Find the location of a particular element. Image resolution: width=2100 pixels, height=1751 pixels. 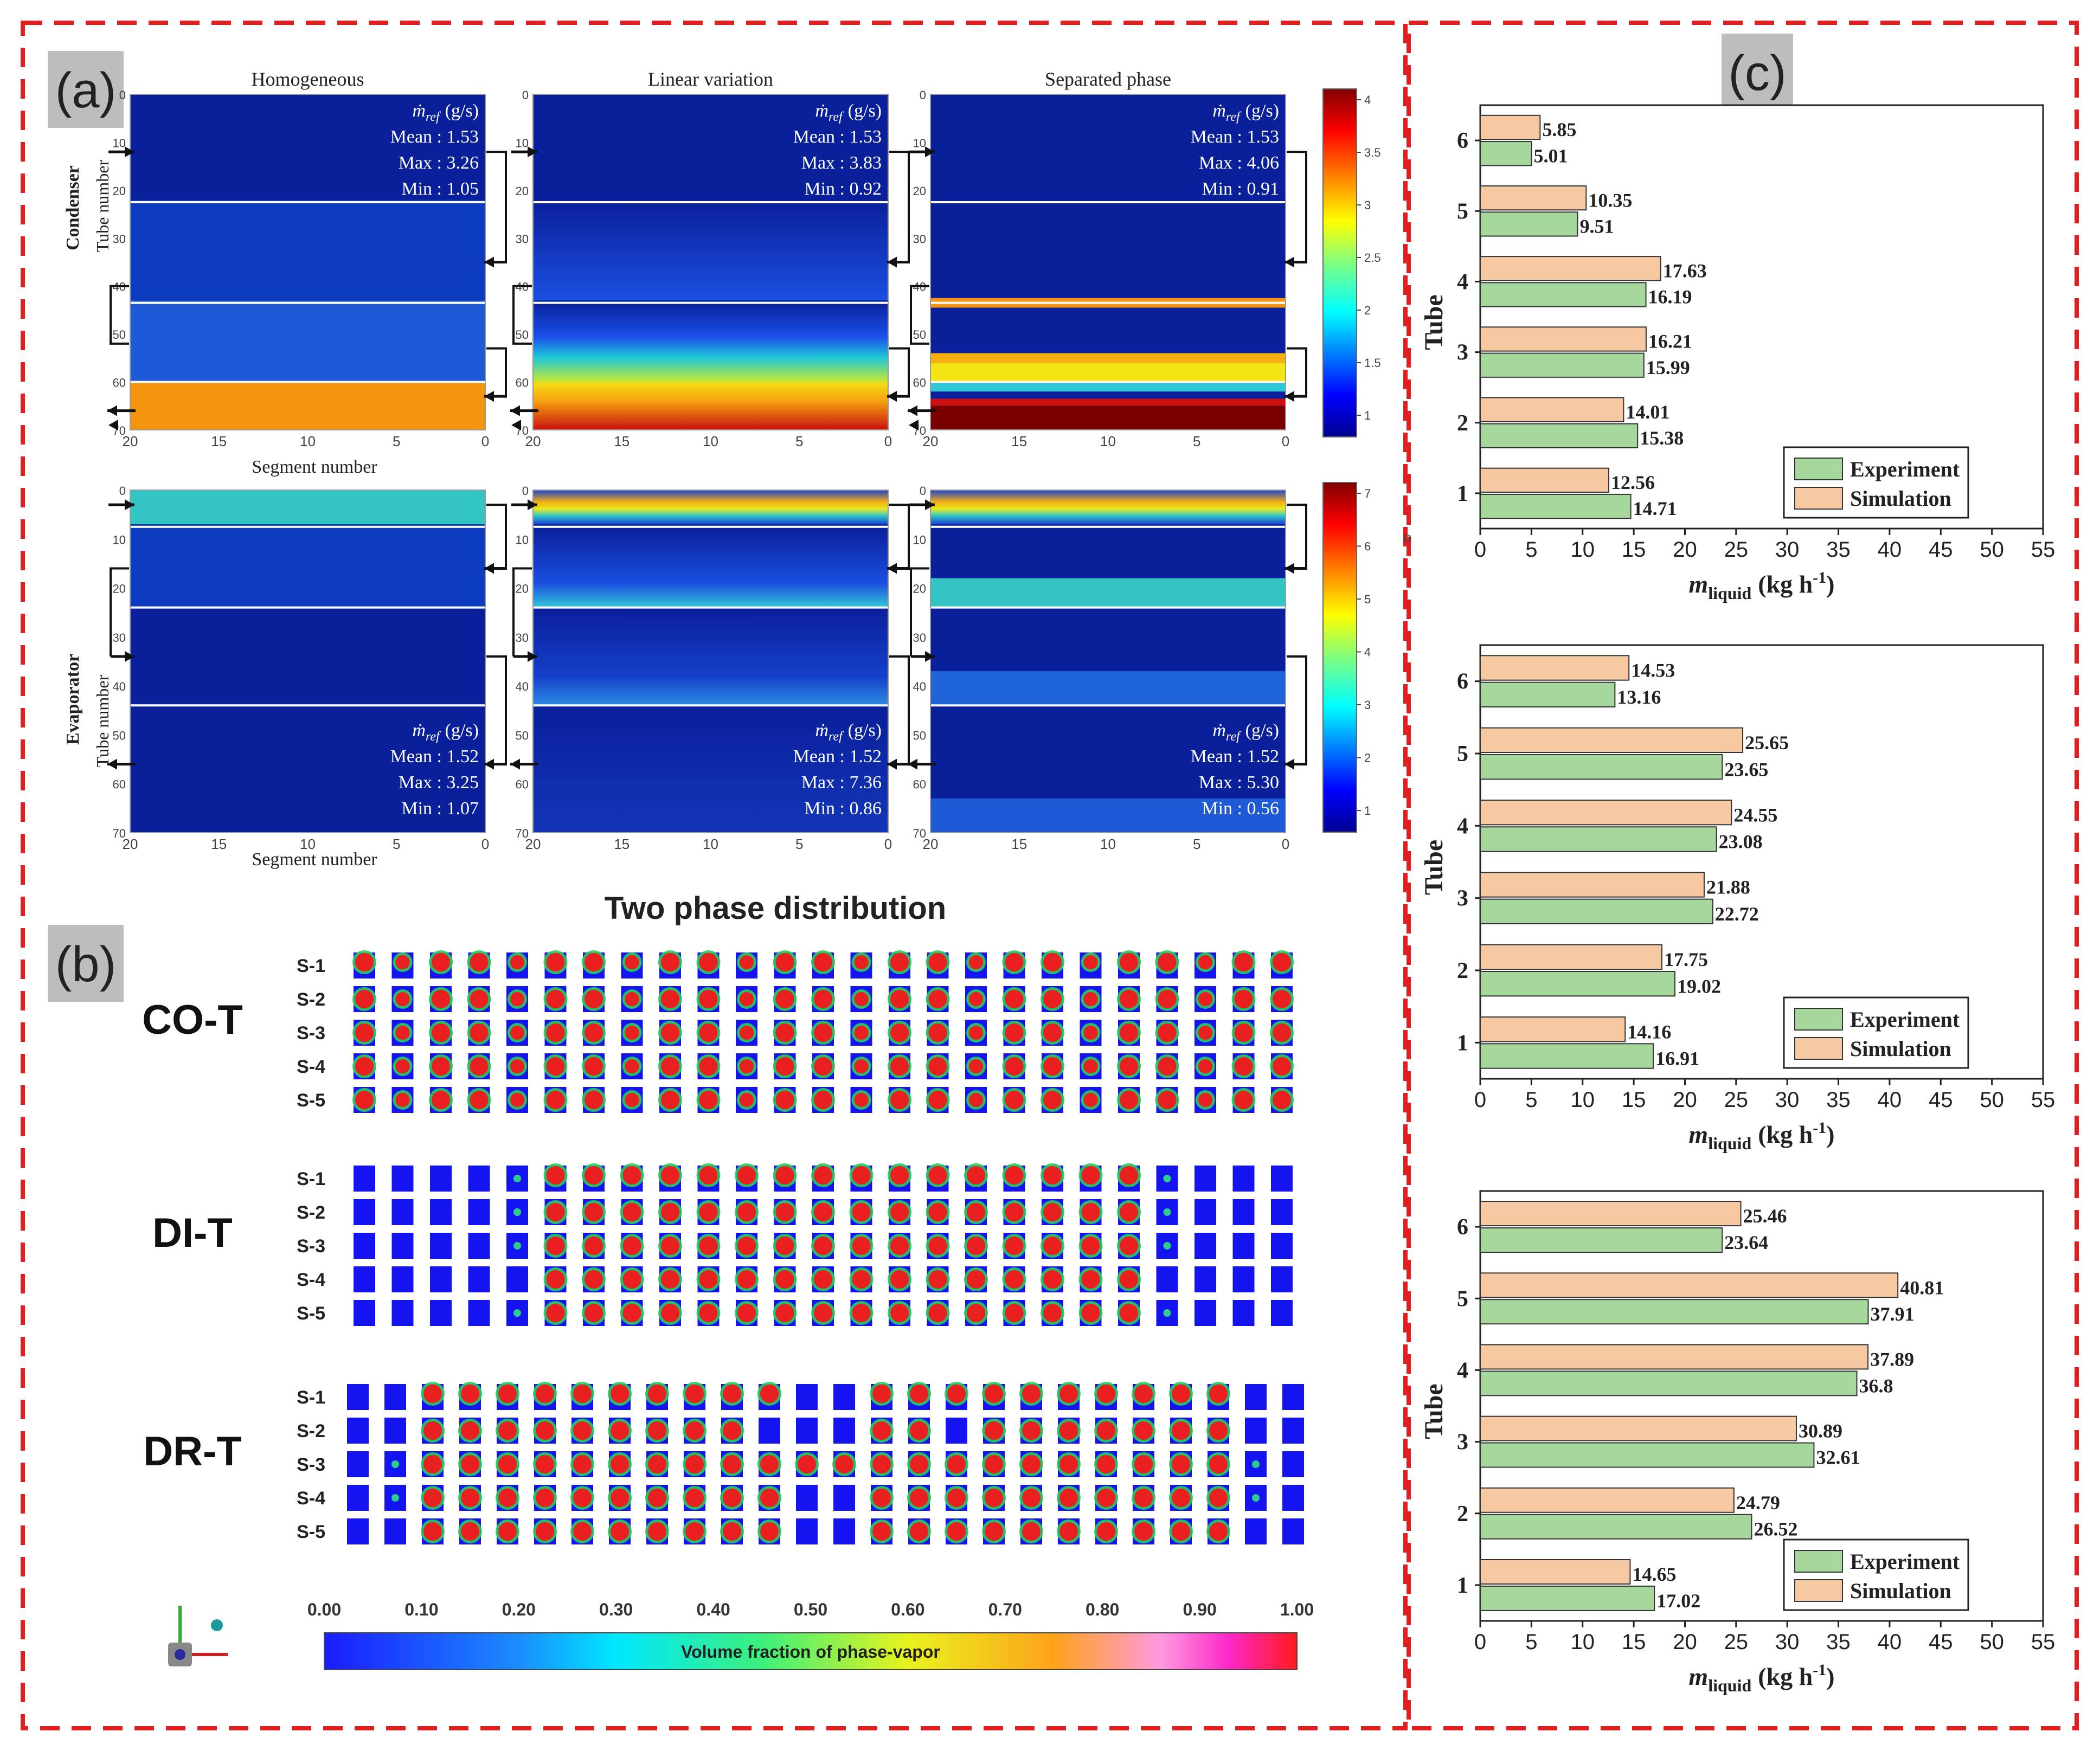

map-frame is located at coordinates (710, 661).